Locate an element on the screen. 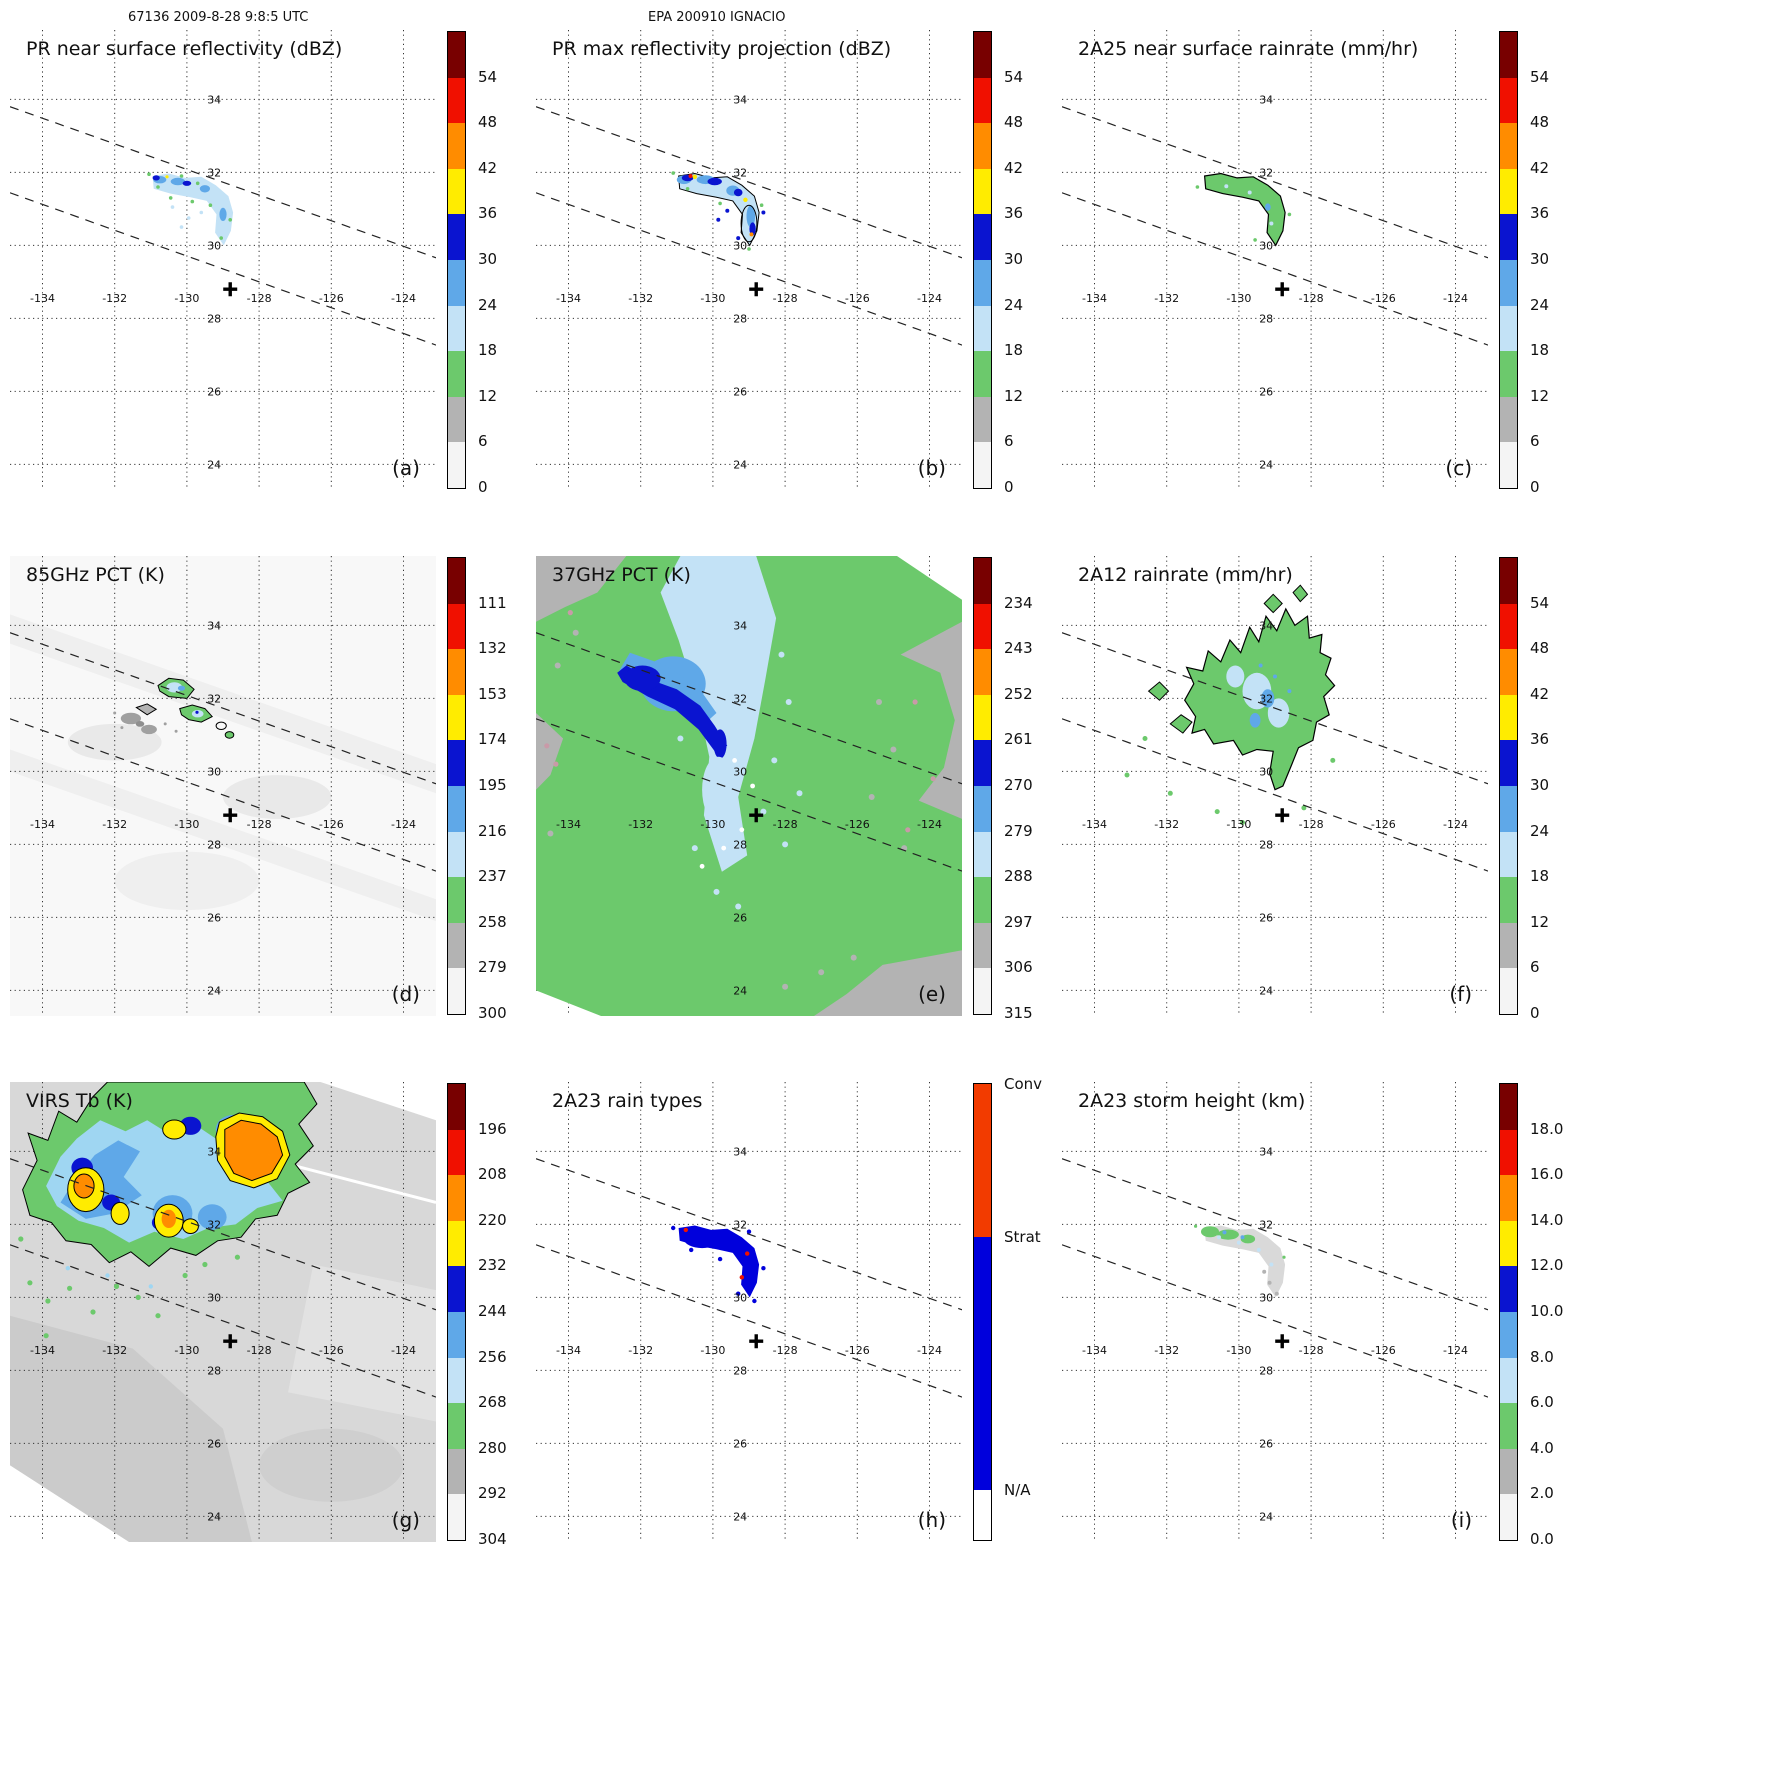 Image resolution: width=1771 pixels, height=1771 pixels. colorbar-tick-label: 297 is located at coordinates (1018, 921).